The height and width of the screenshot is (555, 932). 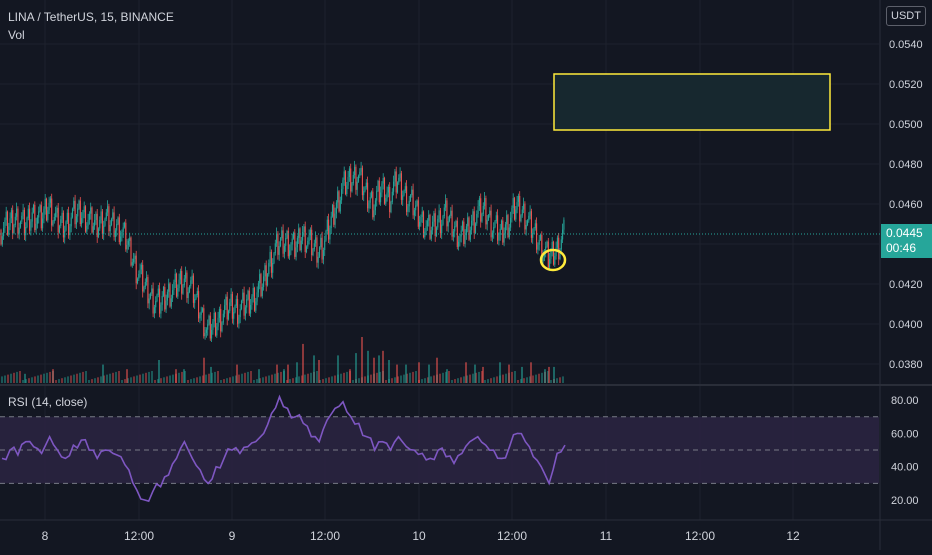 What do you see at coordinates (512, 536) in the screenshot?
I see `time-tick-label: 12:00` at bounding box center [512, 536].